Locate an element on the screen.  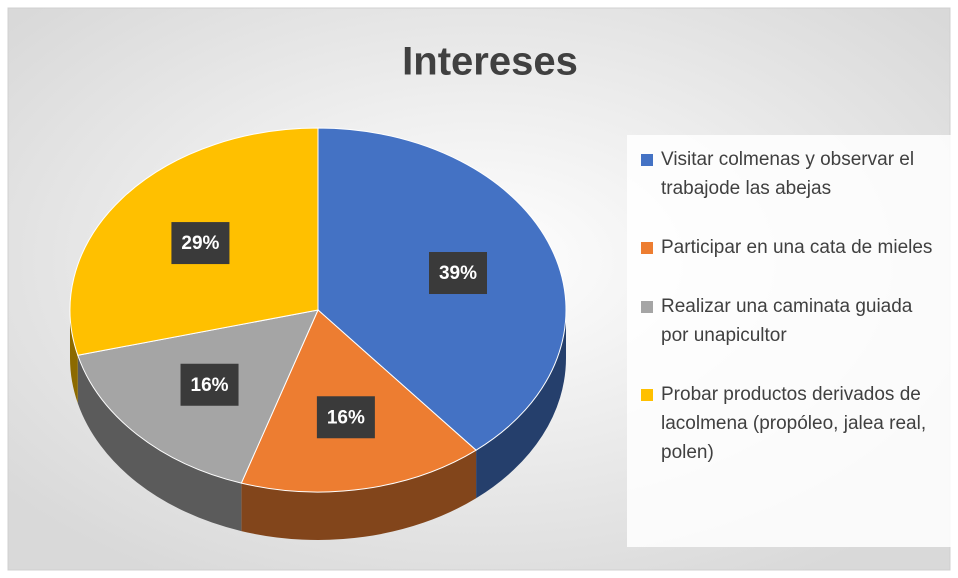
legend-item: Participar en una cata de mieles is located at coordinates (790, 247).